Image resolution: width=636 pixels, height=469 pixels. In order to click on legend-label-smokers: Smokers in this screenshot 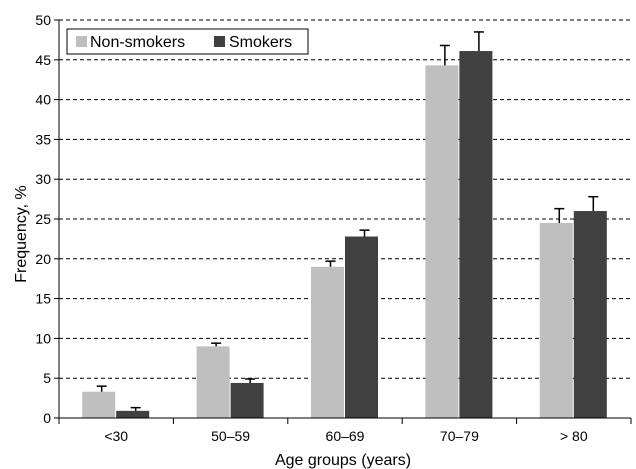, I will do `click(260, 42)`.